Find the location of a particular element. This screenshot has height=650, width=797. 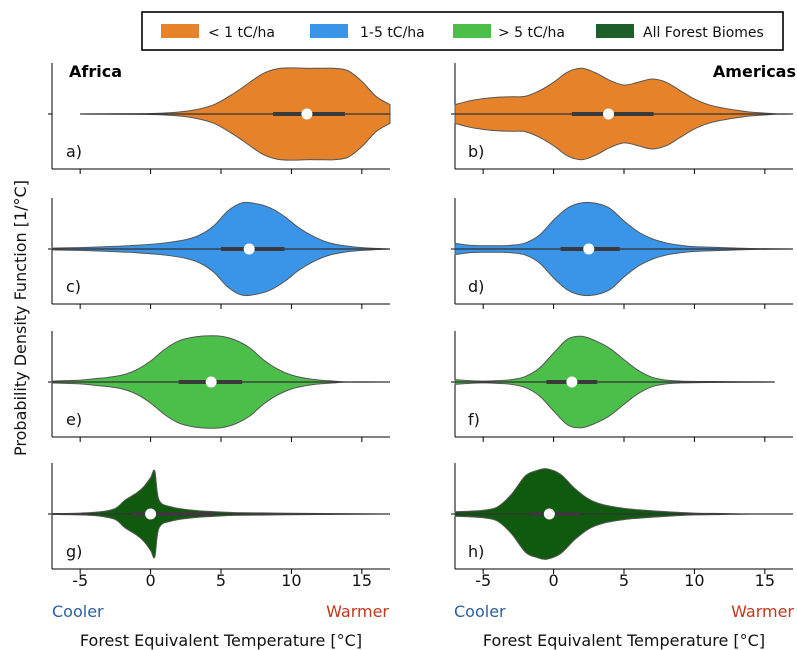

panel-c: c) is located at coordinates (219, 253).